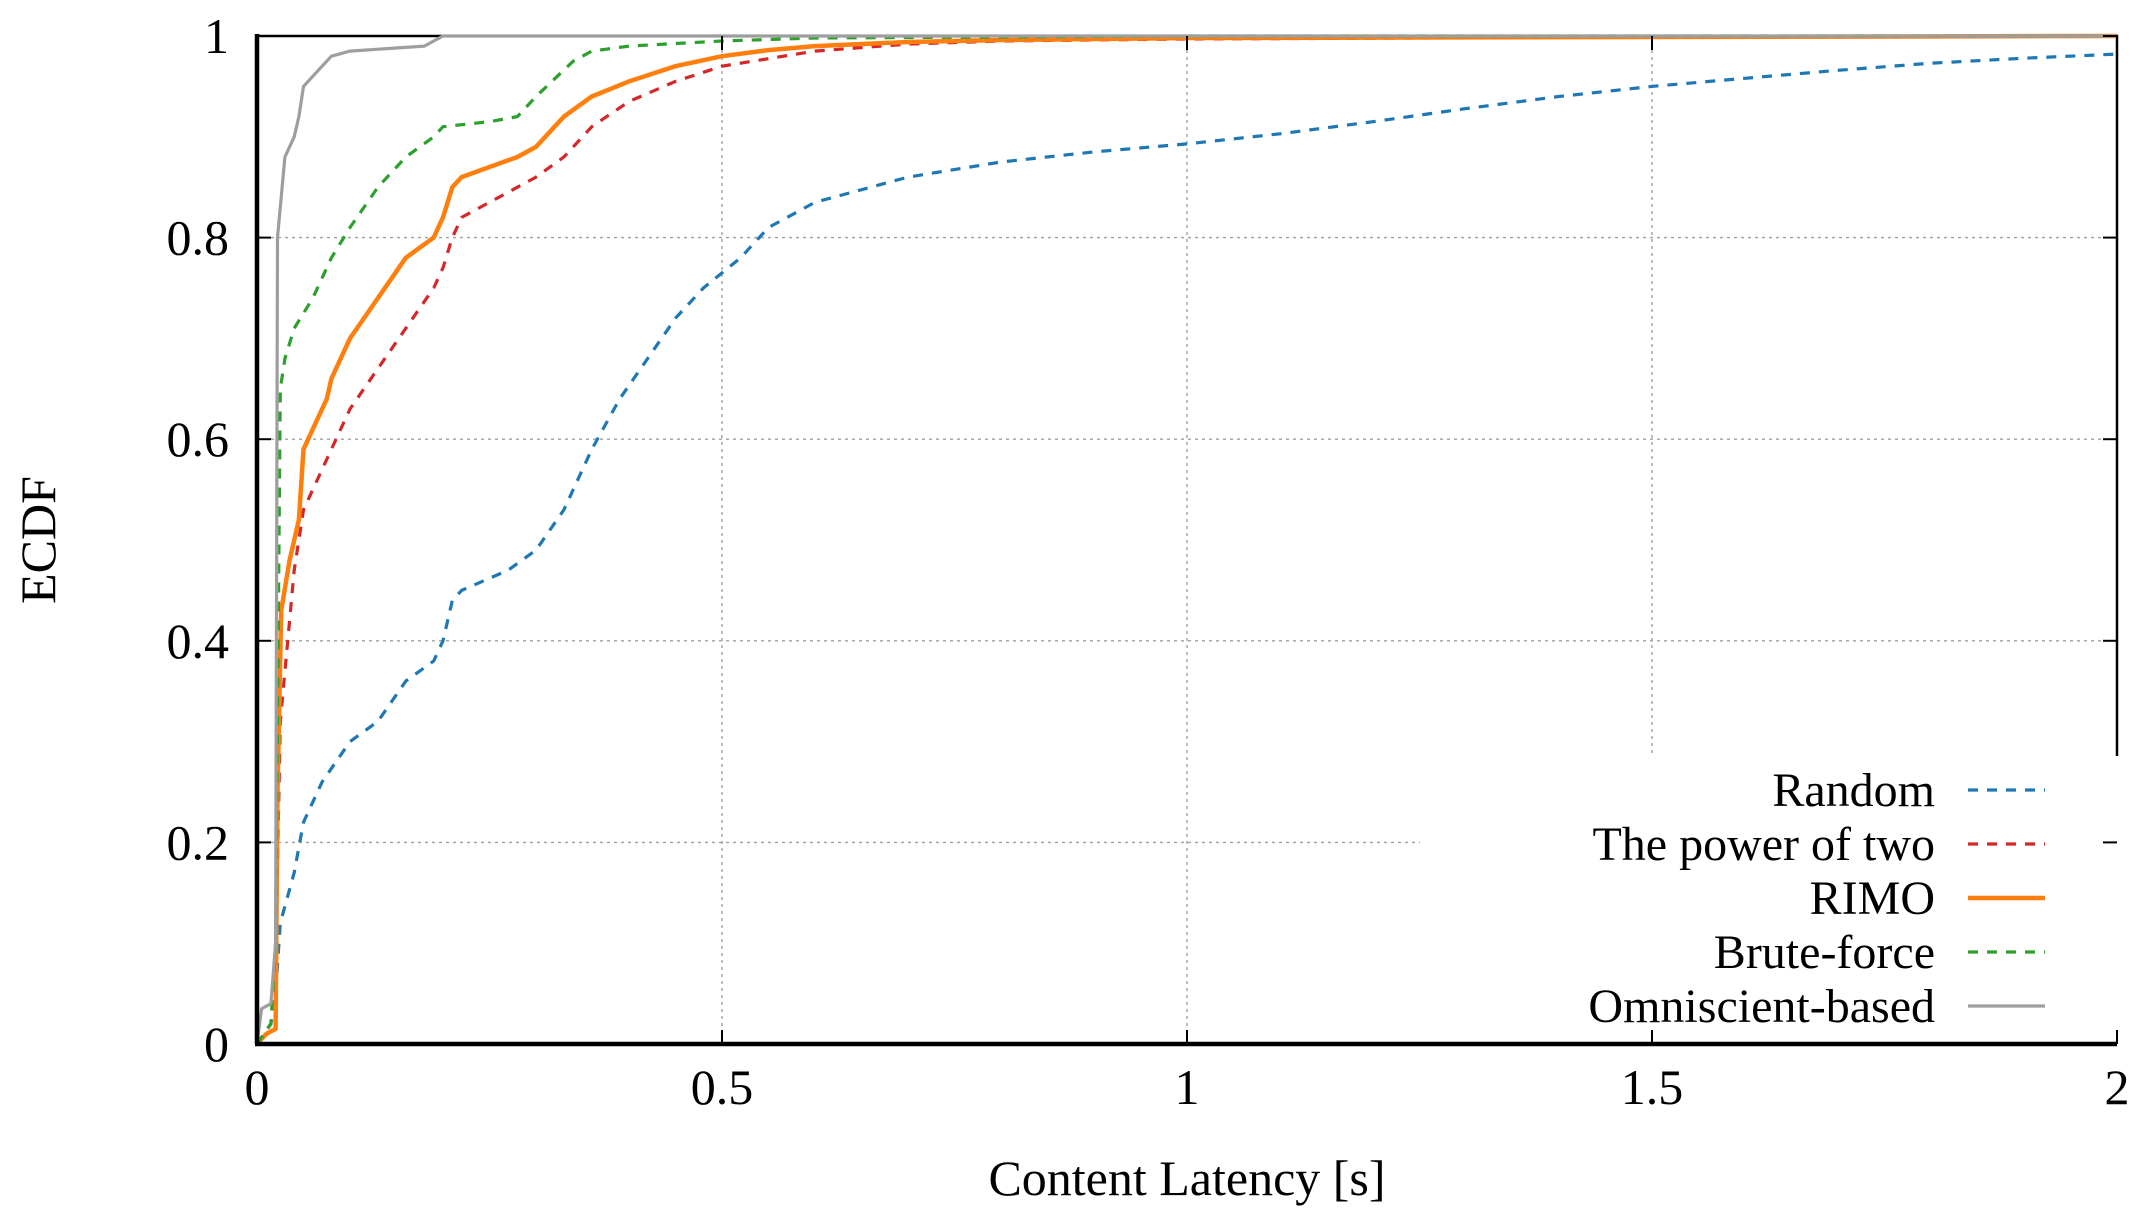  I want to click on y-tick-label: 0.8, so click(198, 238).